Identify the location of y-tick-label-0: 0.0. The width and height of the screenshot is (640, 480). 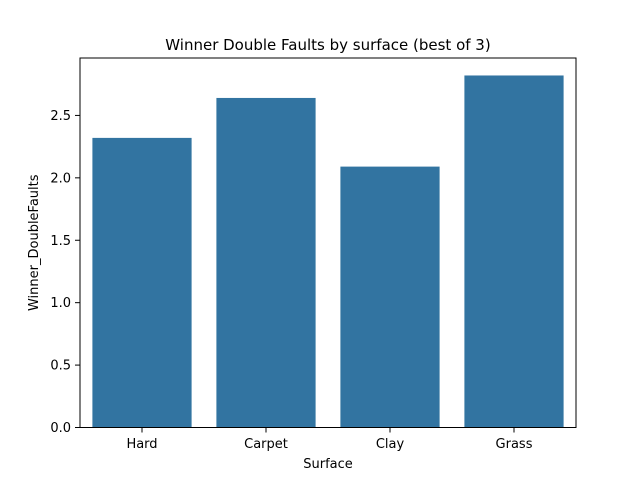
(60, 428).